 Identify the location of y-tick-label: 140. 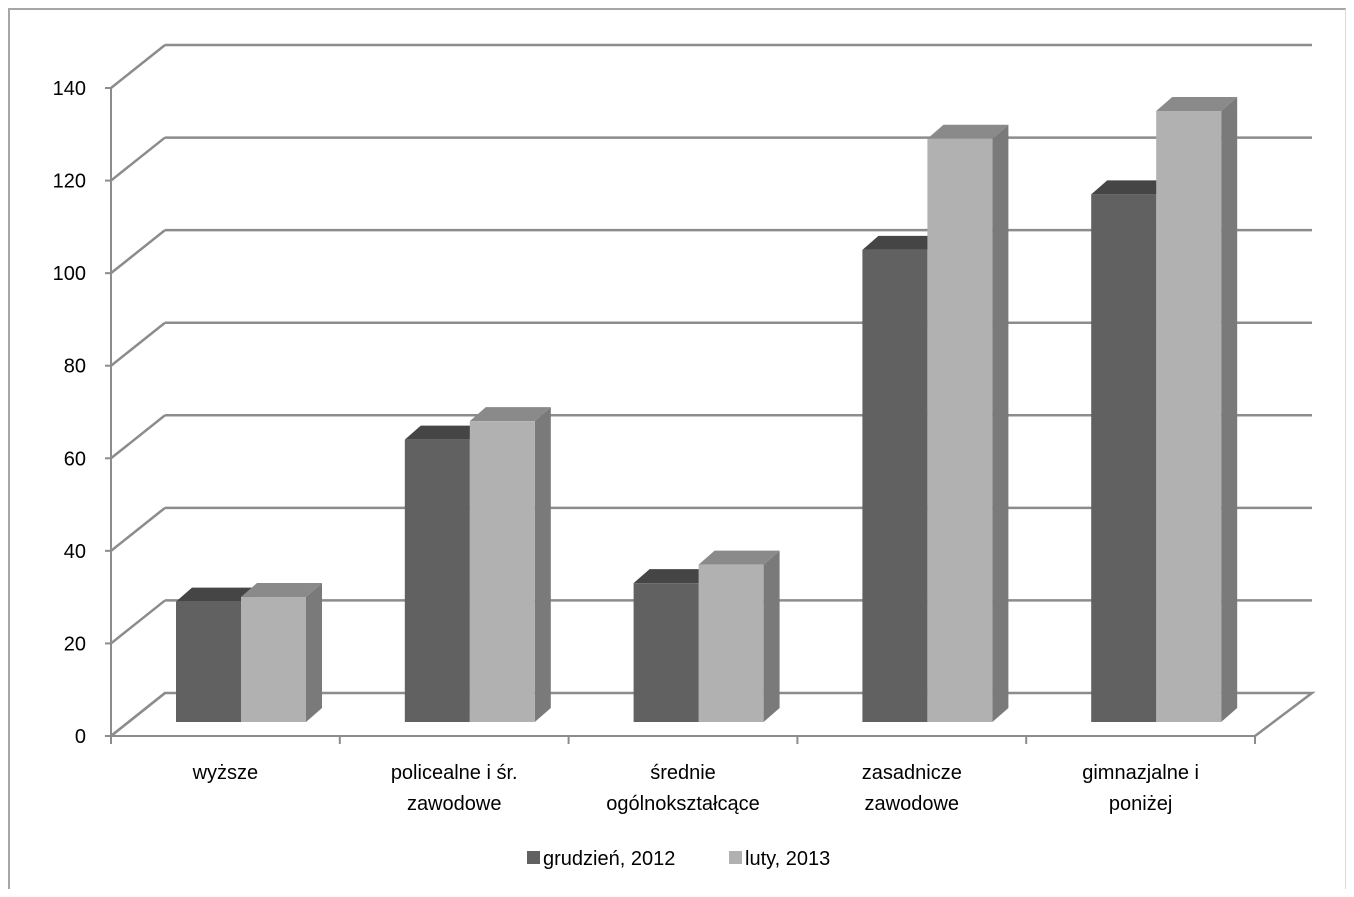
(69, 89).